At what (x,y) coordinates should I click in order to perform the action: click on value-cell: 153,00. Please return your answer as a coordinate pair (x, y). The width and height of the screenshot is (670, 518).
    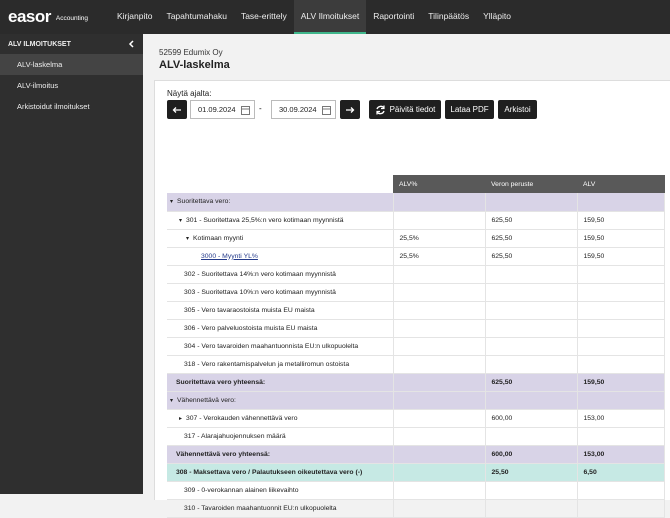
    Looking at the image, I should click on (621, 454).